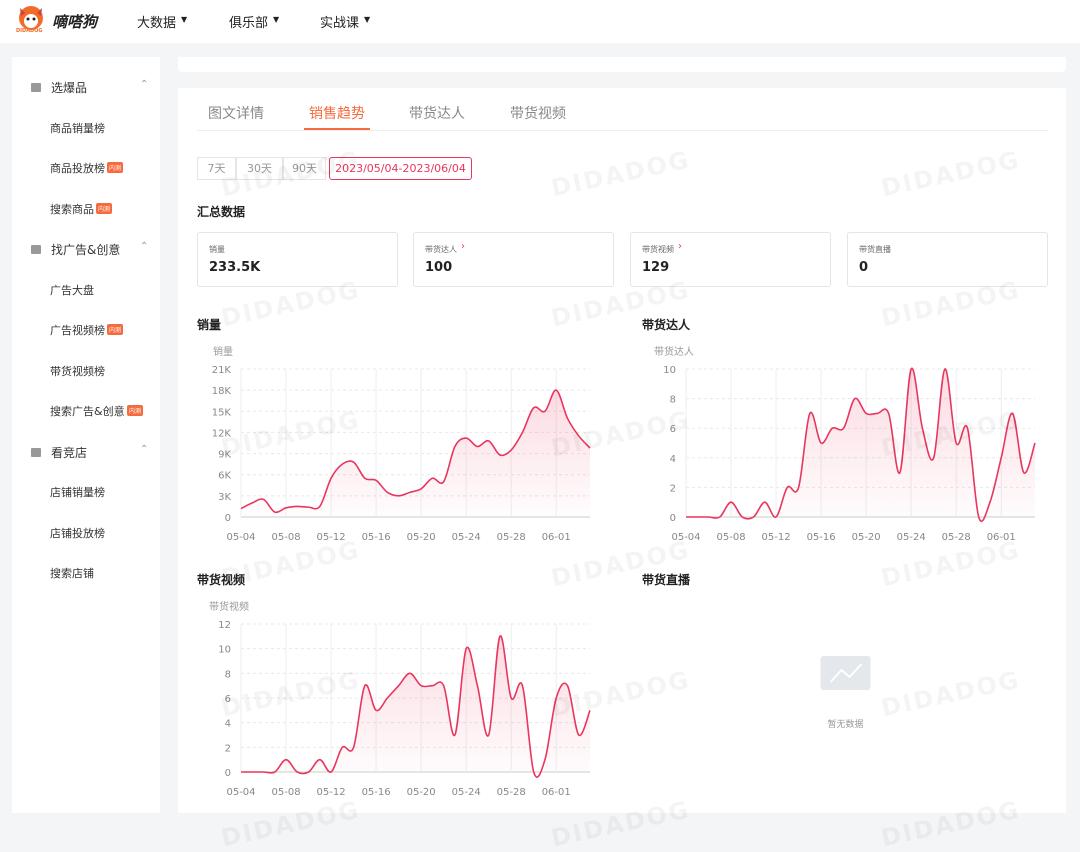  Describe the element at coordinates (864, 267) in the screenshot. I see `card-value: 0` at that location.